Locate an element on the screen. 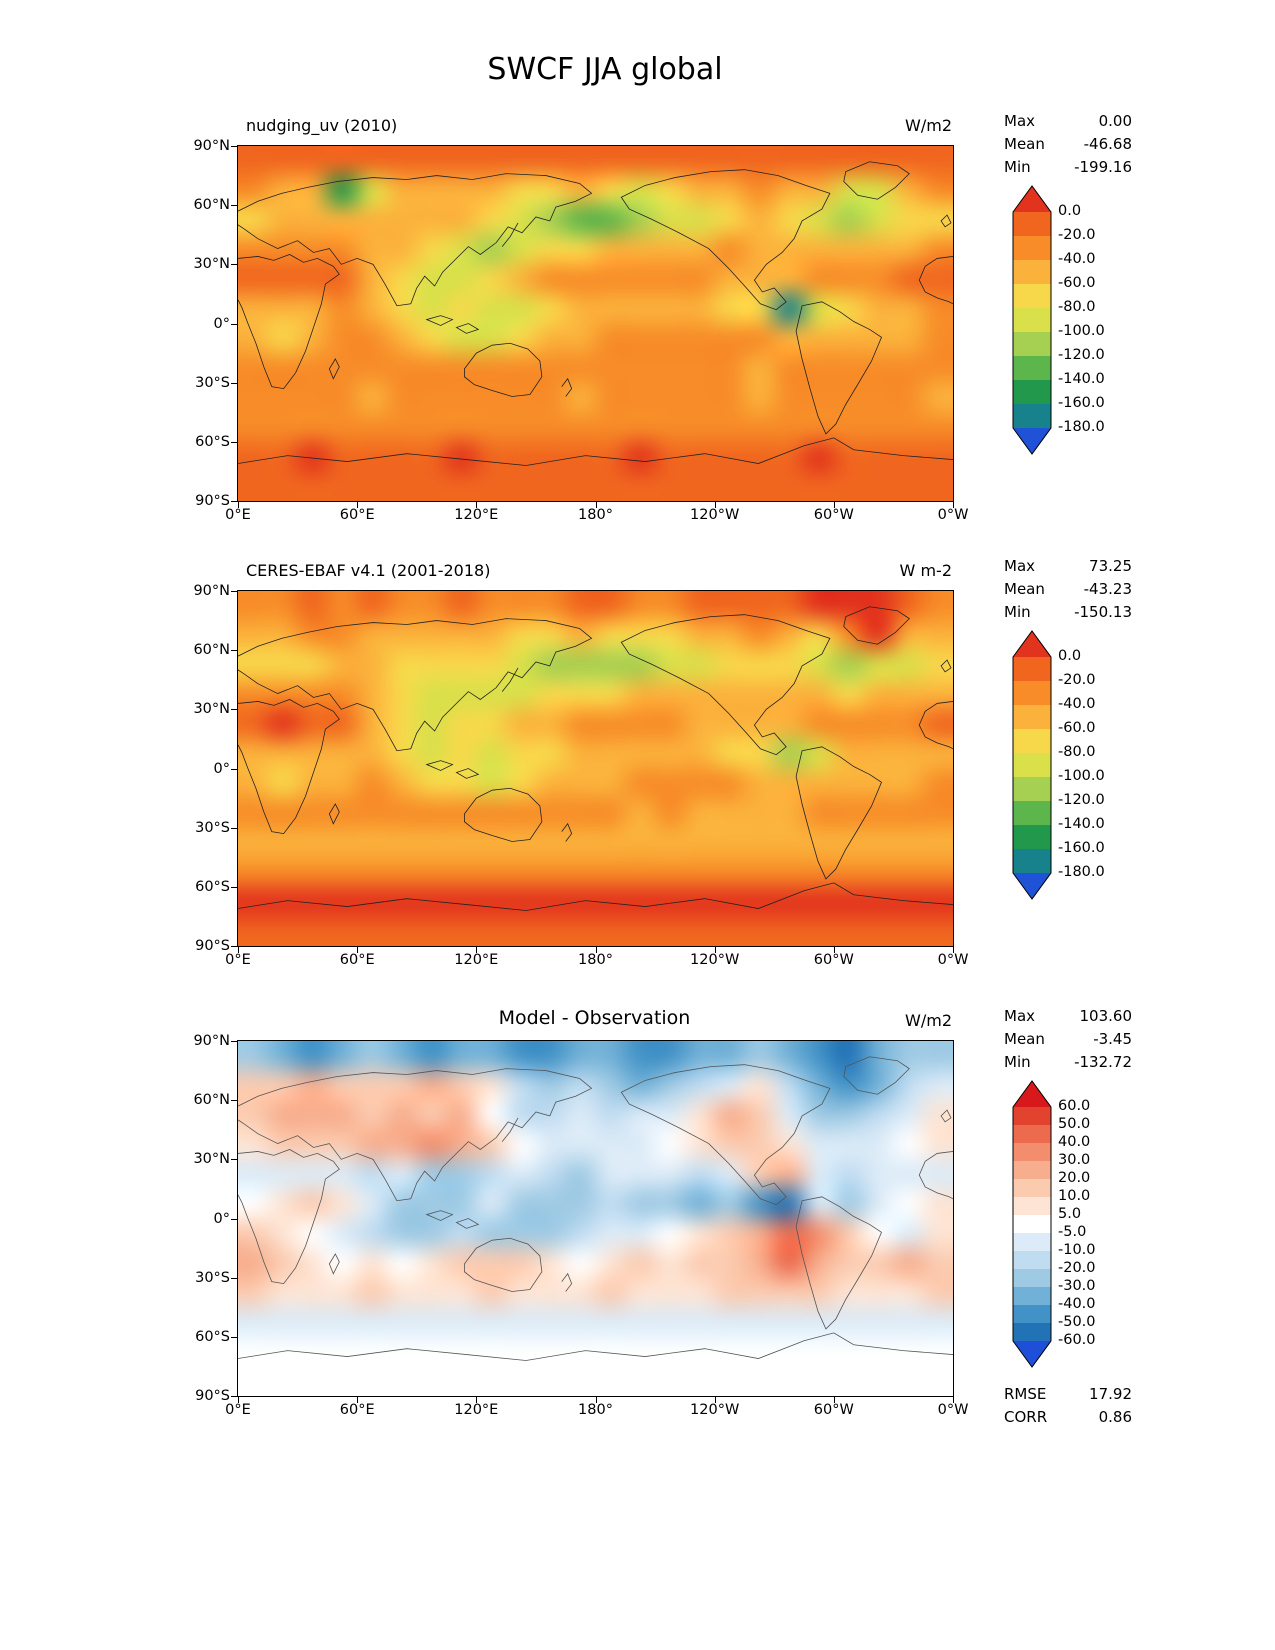 The height and width of the screenshot is (1650, 1275). figure-title: SWCF JJA global is located at coordinates (605, 69).